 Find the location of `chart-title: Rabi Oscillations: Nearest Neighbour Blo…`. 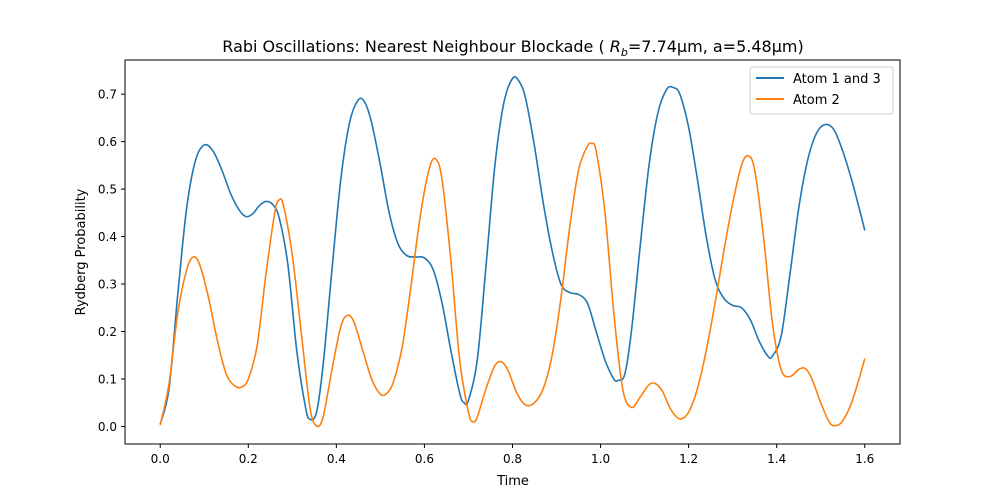

chart-title: Rabi Oscillations: Nearest Neighbour Blo… is located at coordinates (512, 48).